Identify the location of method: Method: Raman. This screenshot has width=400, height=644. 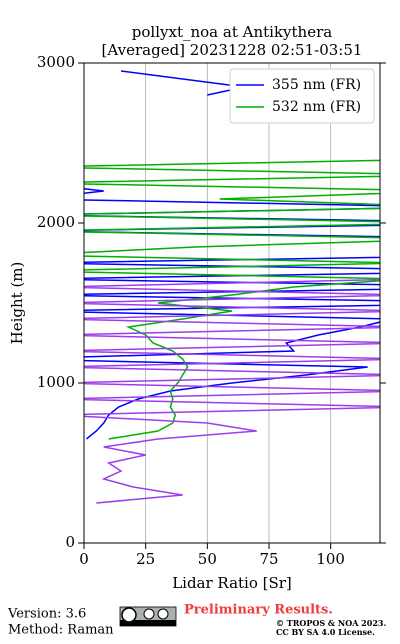
(61, 630).